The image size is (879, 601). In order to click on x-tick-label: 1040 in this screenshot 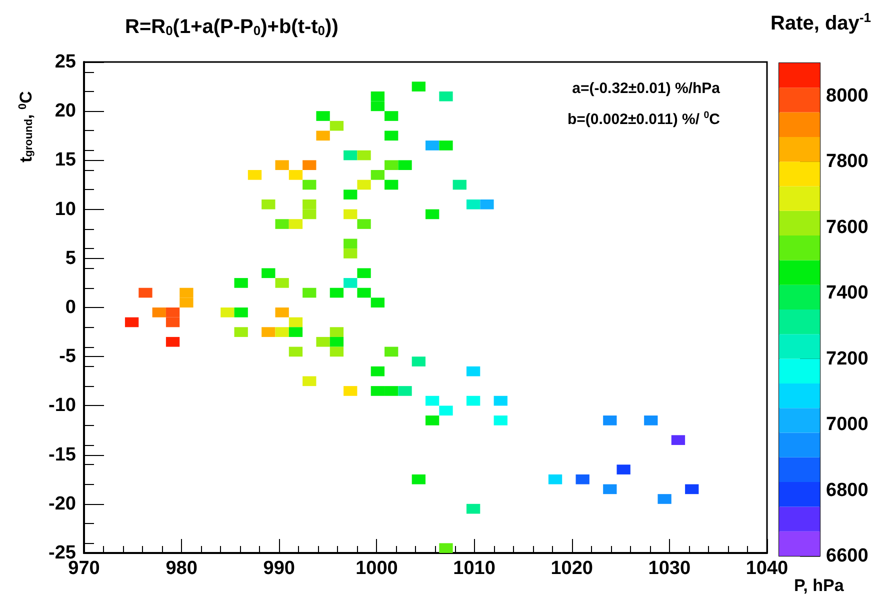, I will do `click(767, 568)`.